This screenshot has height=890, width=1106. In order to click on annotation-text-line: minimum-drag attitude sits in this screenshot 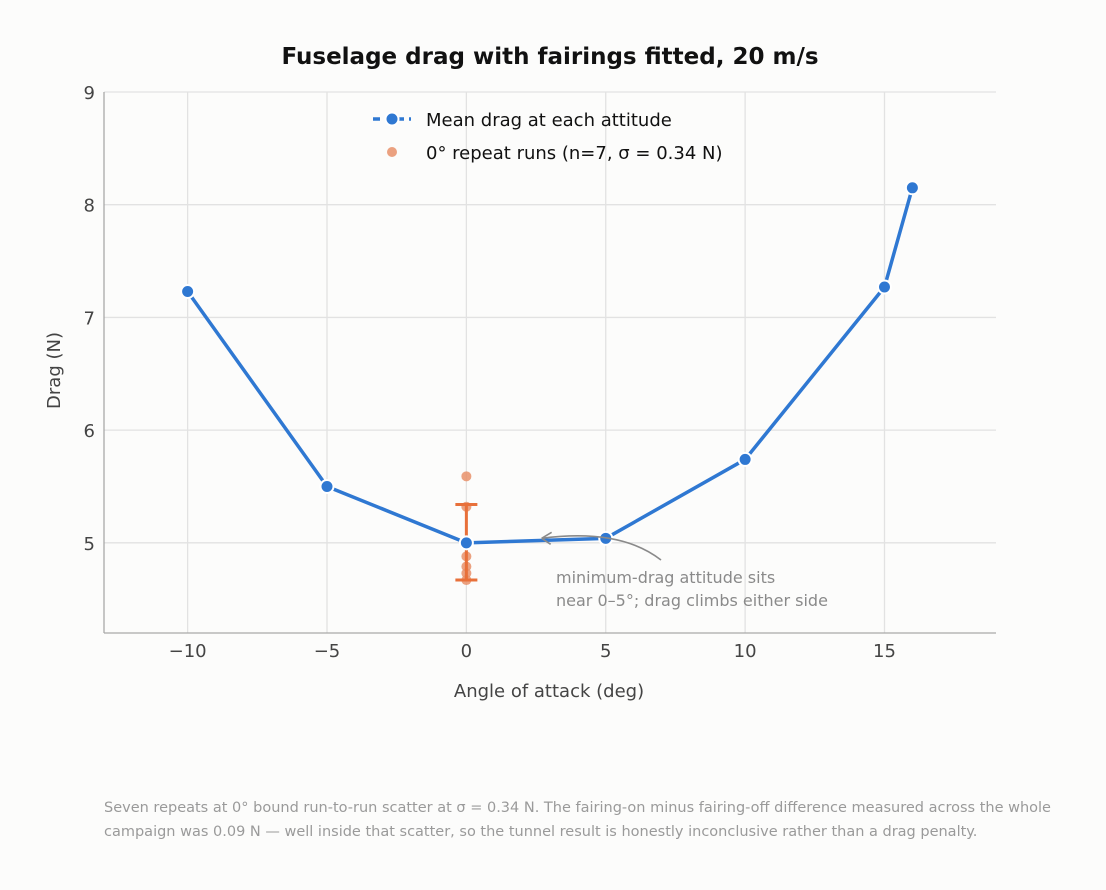, I will do `click(665, 577)`.